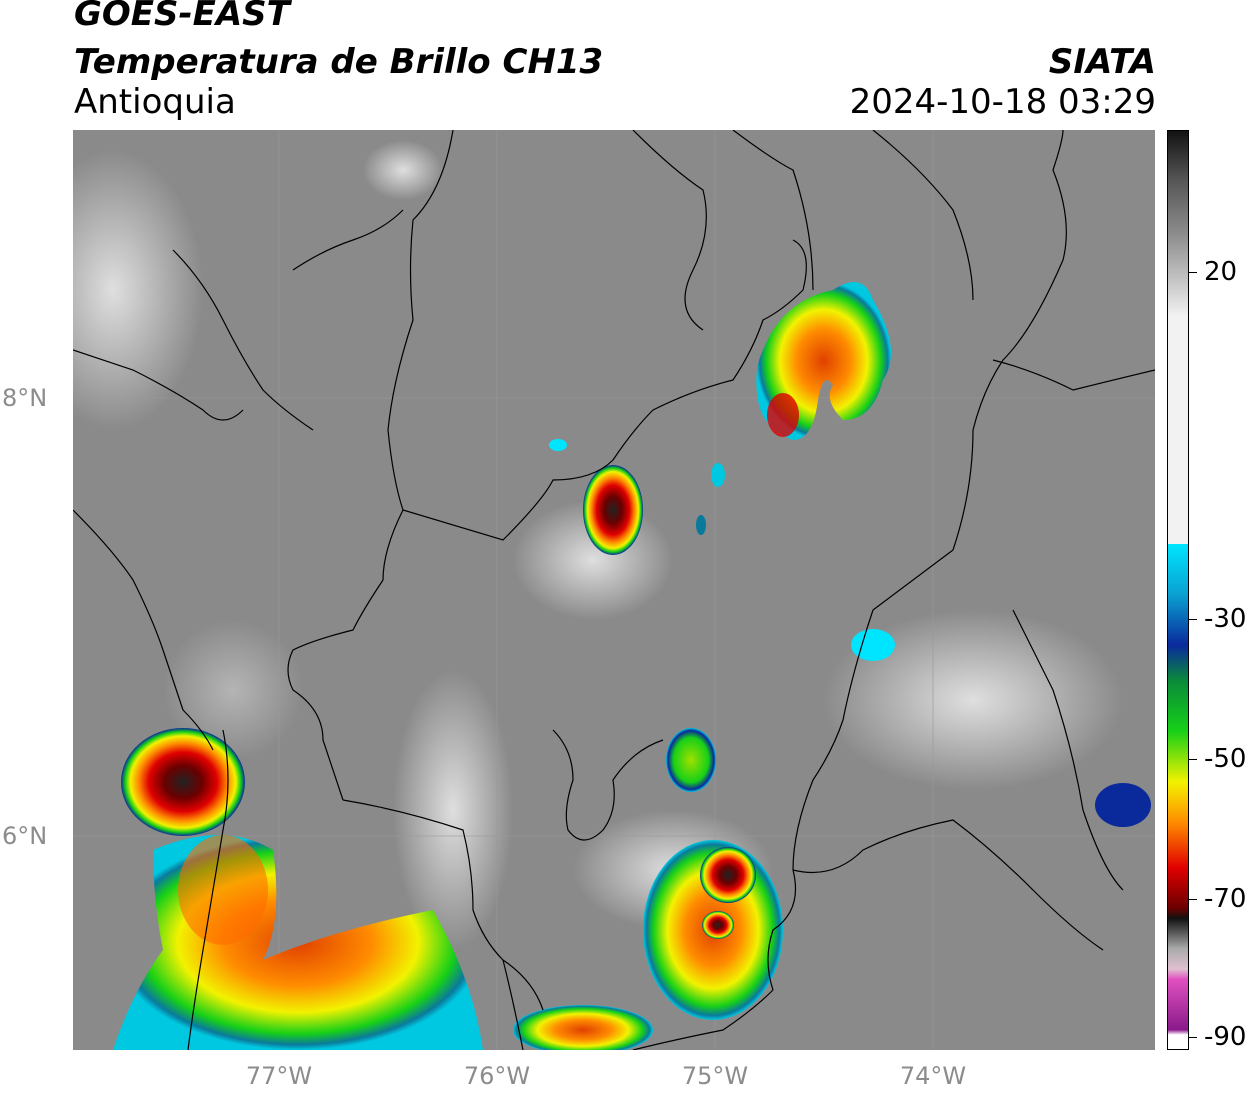 This screenshot has width=1252, height=1099. What do you see at coordinates (1225, 619) in the screenshot?
I see `colorbar-tick-minus30: -30` at bounding box center [1225, 619].